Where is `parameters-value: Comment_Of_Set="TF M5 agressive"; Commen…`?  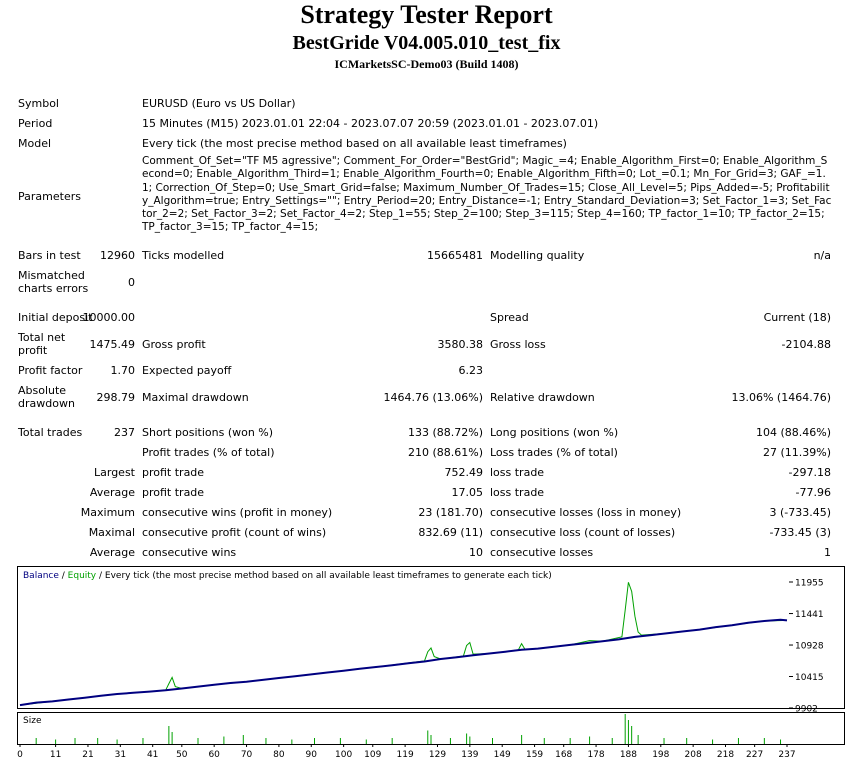
parameters-value: Comment_Of_Set="TF M5 agressive"; Commen… is located at coordinates (487, 194).